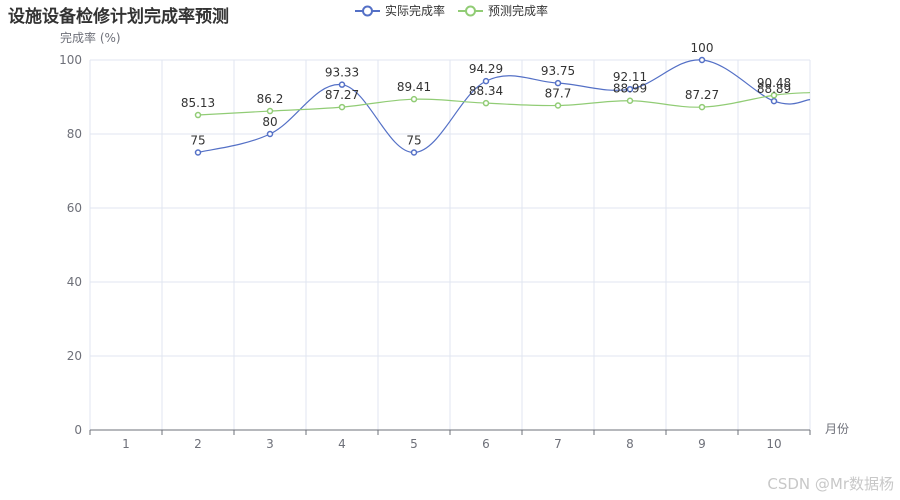  What do you see at coordinates (414, 444) in the screenshot?
I see `x-tick-label: 5` at bounding box center [414, 444].